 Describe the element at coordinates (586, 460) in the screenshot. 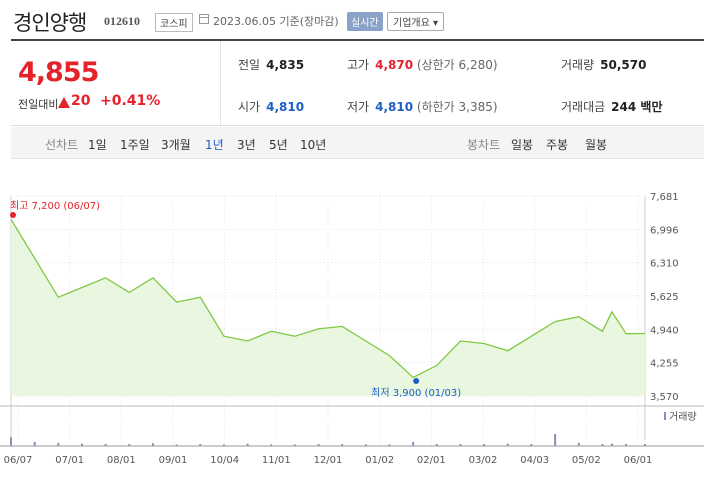

I see `x-tick-label: 05/02` at that location.